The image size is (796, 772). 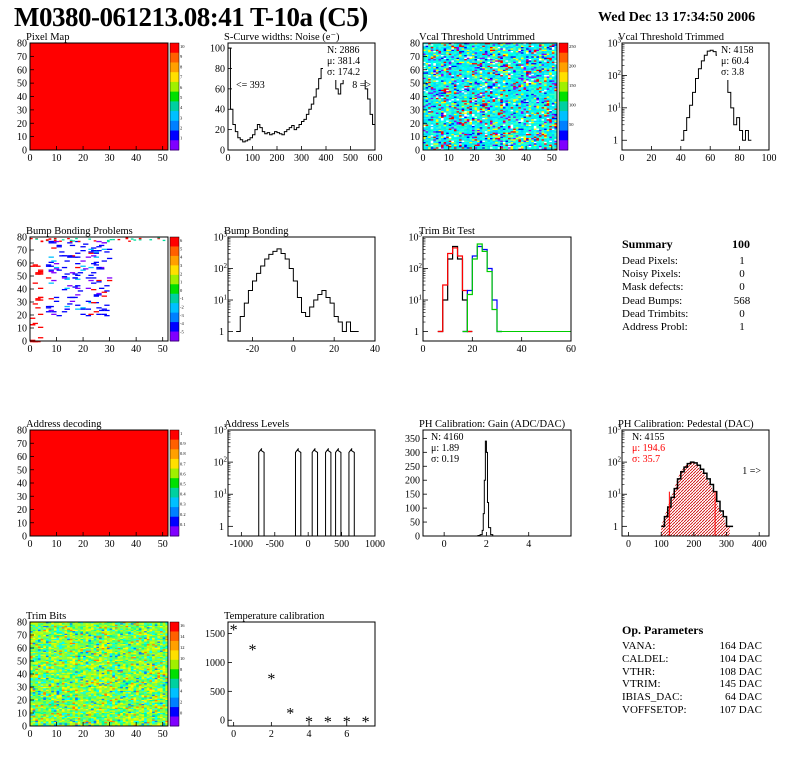 What do you see at coordinates (226, 428) in the screenshot?
I see `y-tick-exponent: 3` at bounding box center [226, 428].